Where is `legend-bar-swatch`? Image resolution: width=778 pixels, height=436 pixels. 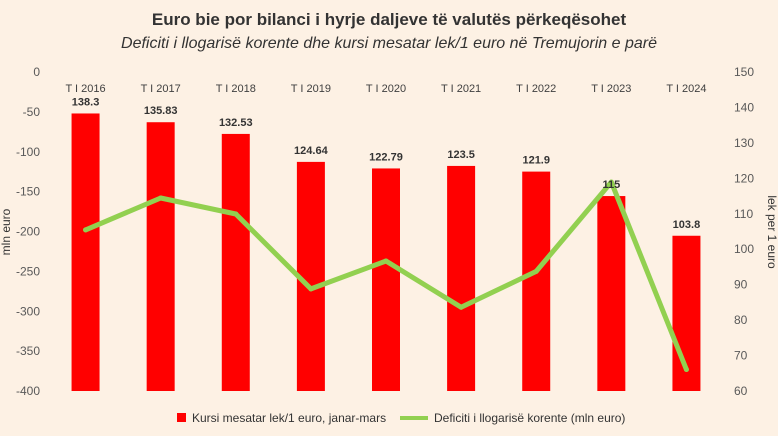 legend-bar-swatch is located at coordinates (181, 417).